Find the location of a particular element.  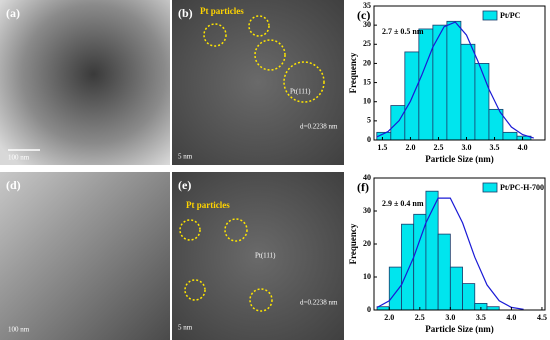

plot-frame is located at coordinates (459, 73).